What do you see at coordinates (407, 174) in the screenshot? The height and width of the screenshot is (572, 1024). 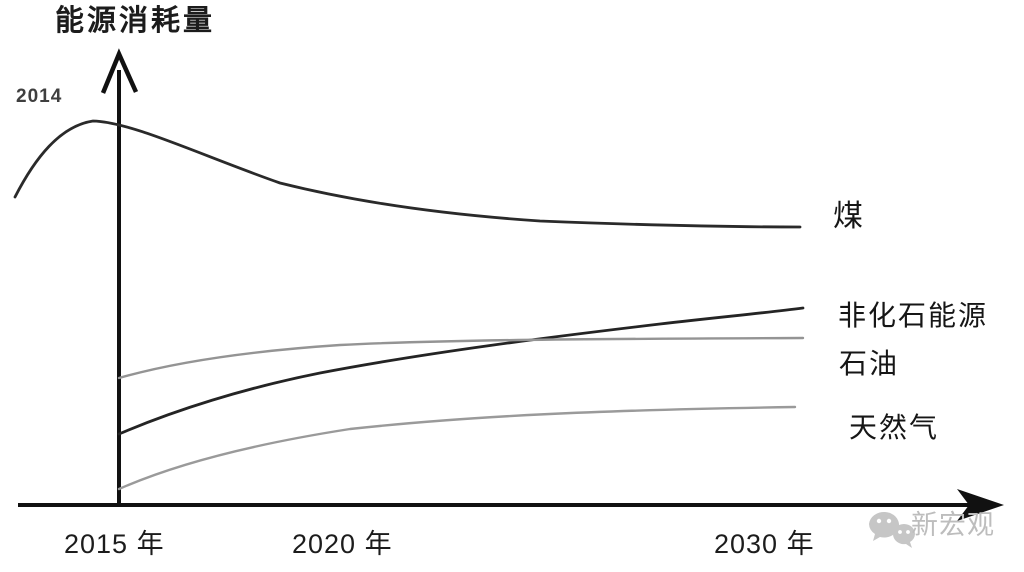 I see `coal-line` at bounding box center [407, 174].